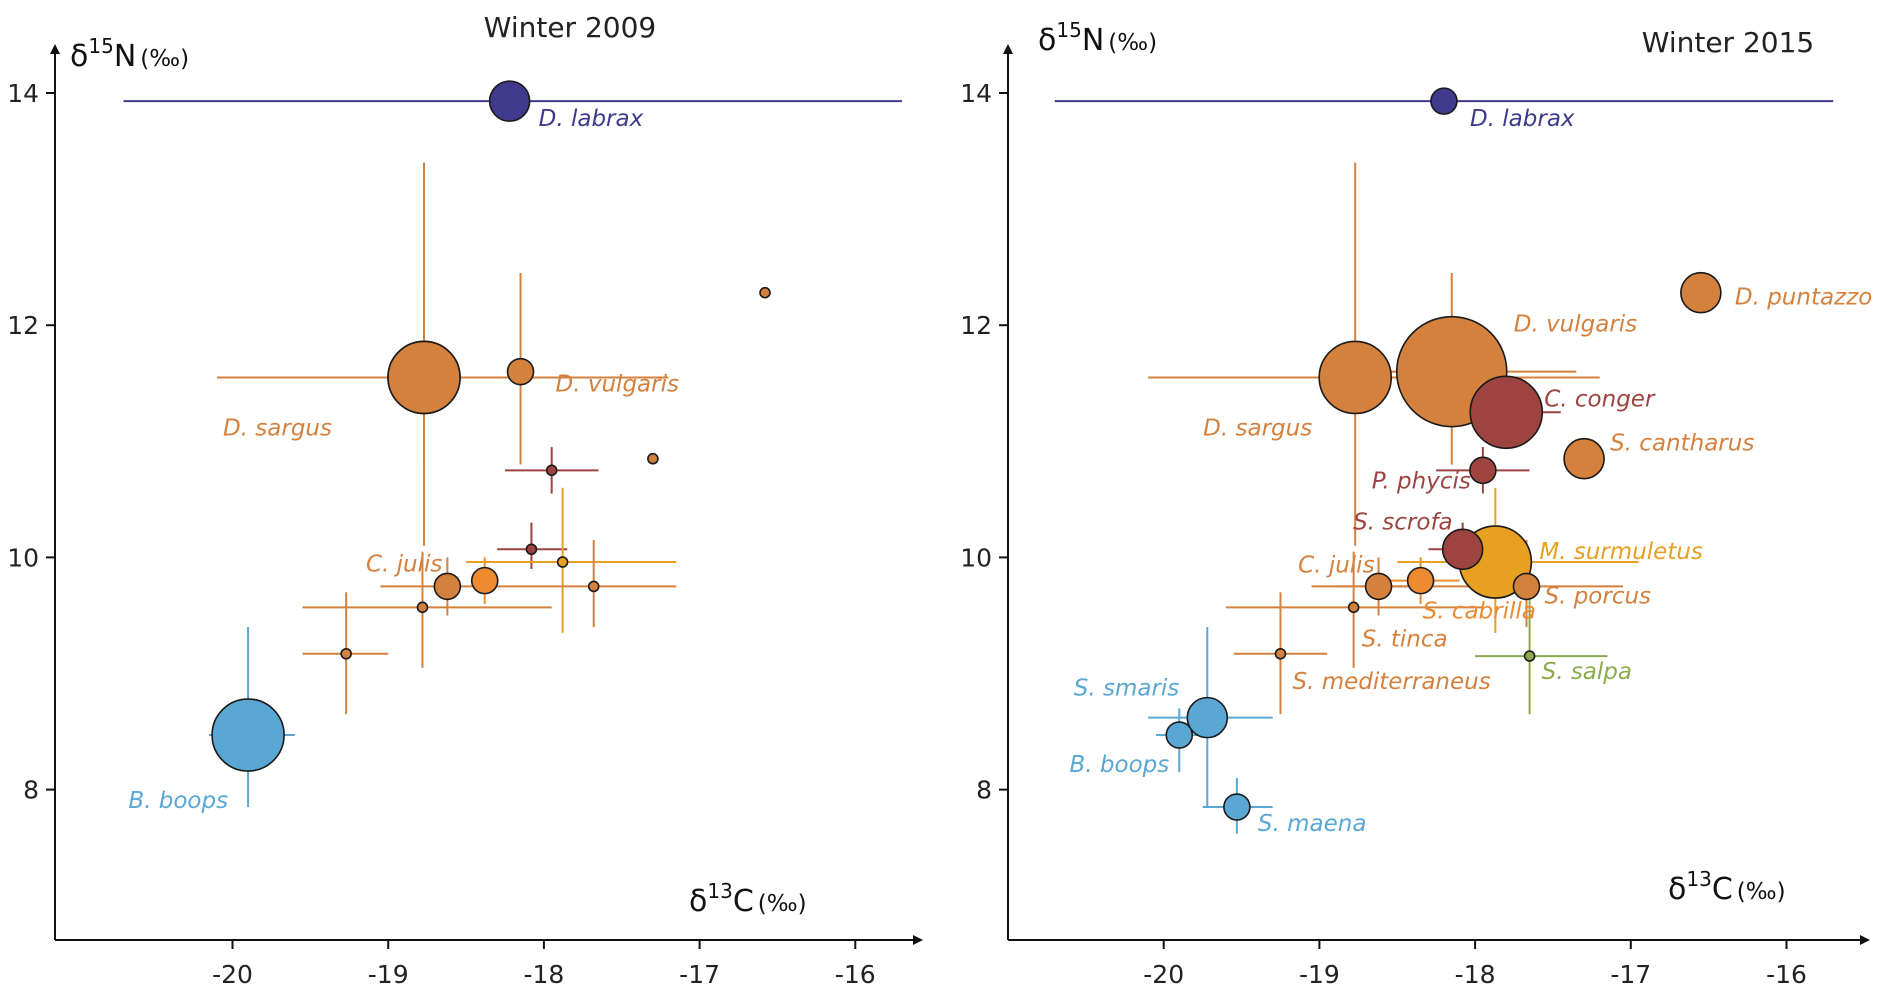 Image resolution: width=1881 pixels, height=1003 pixels. I want to click on point-c-conger, so click(1506, 412).